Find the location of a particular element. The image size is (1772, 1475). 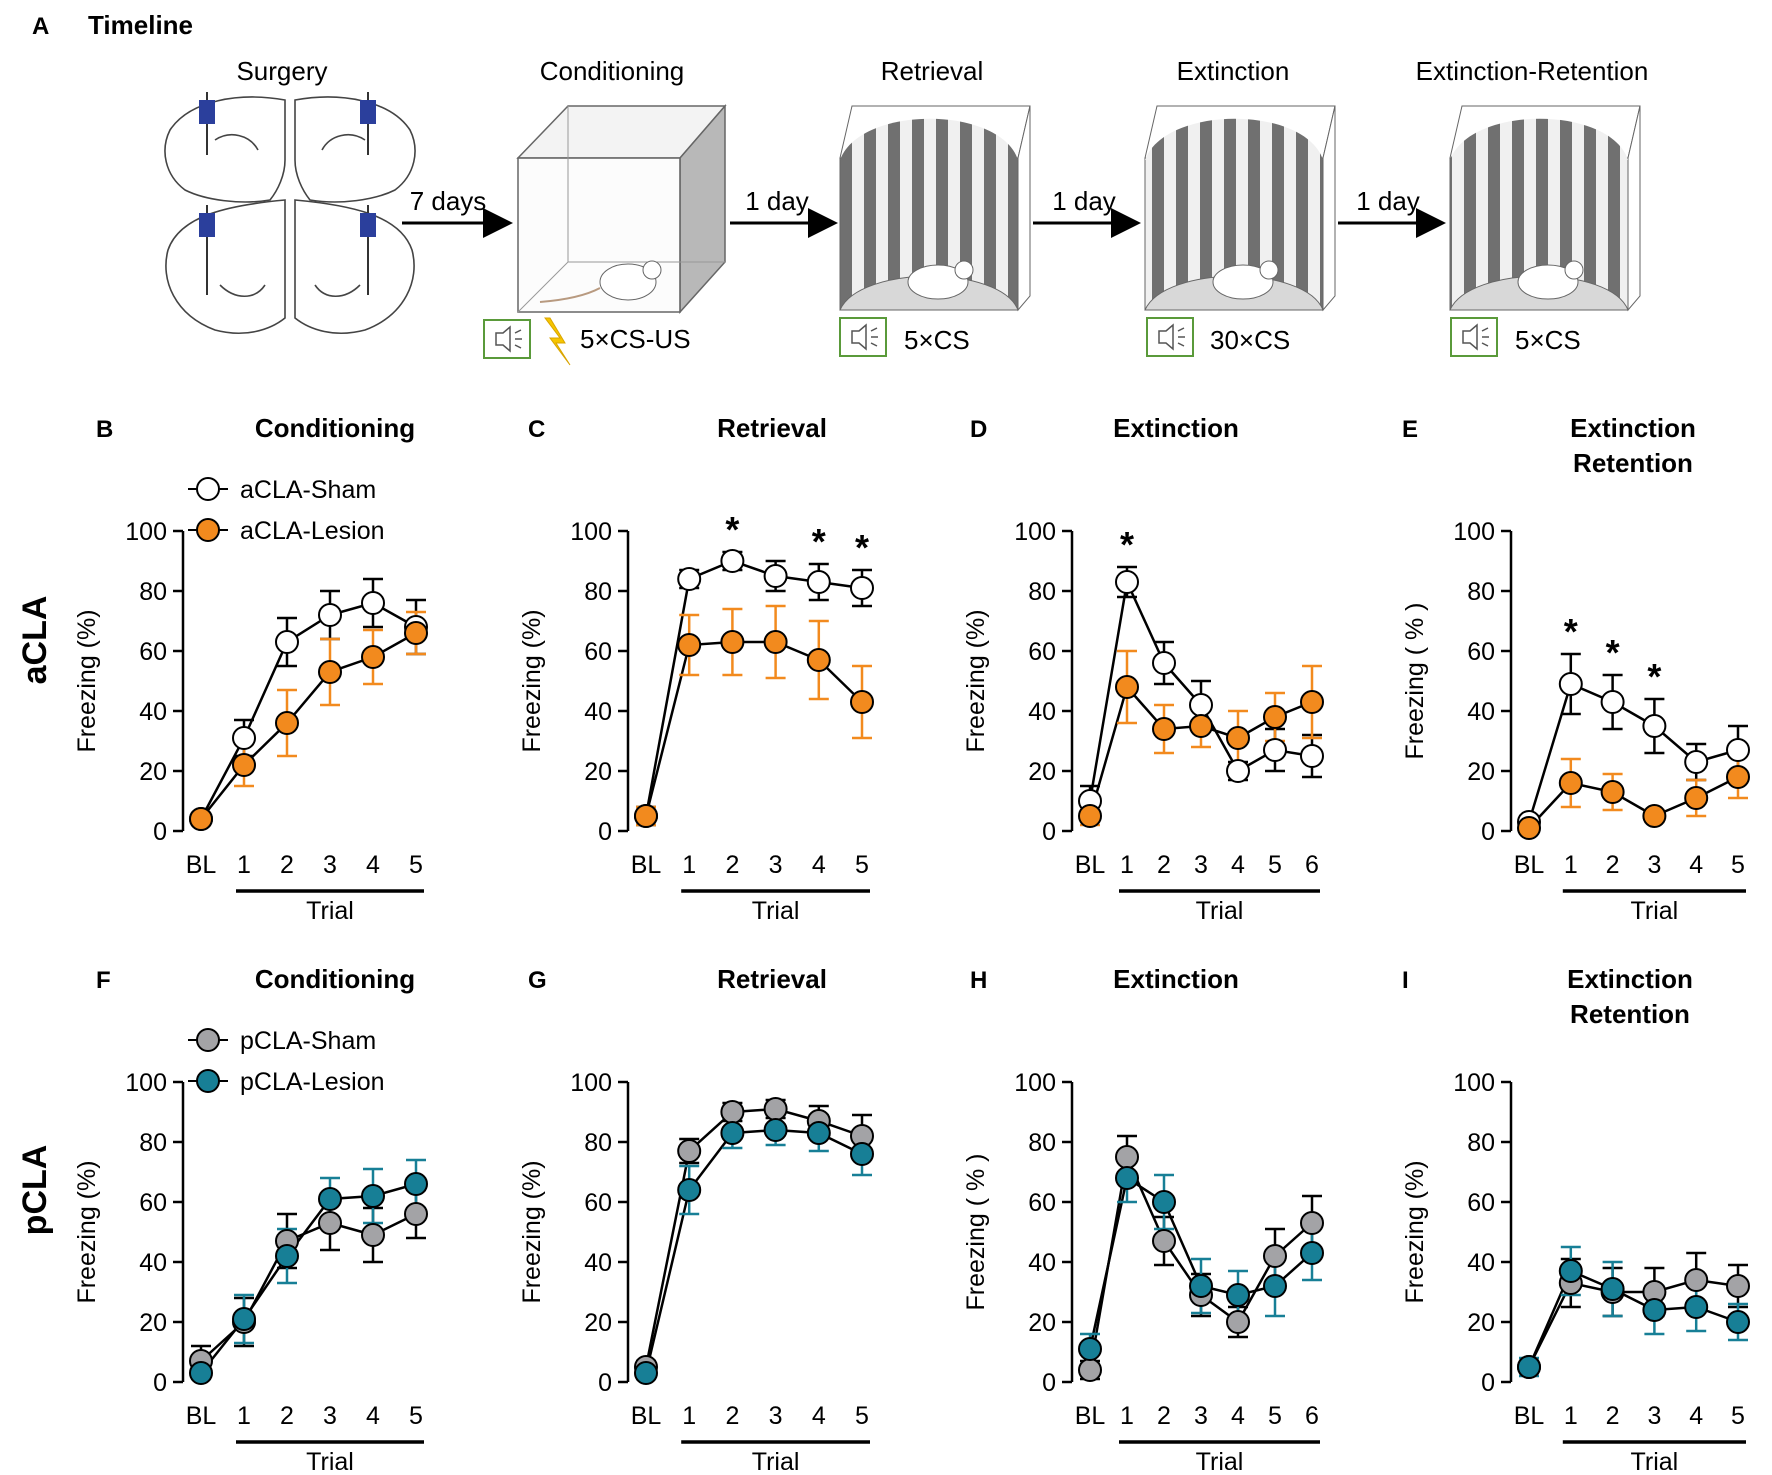

x-tick-label: 4 is located at coordinates (819, 1416).